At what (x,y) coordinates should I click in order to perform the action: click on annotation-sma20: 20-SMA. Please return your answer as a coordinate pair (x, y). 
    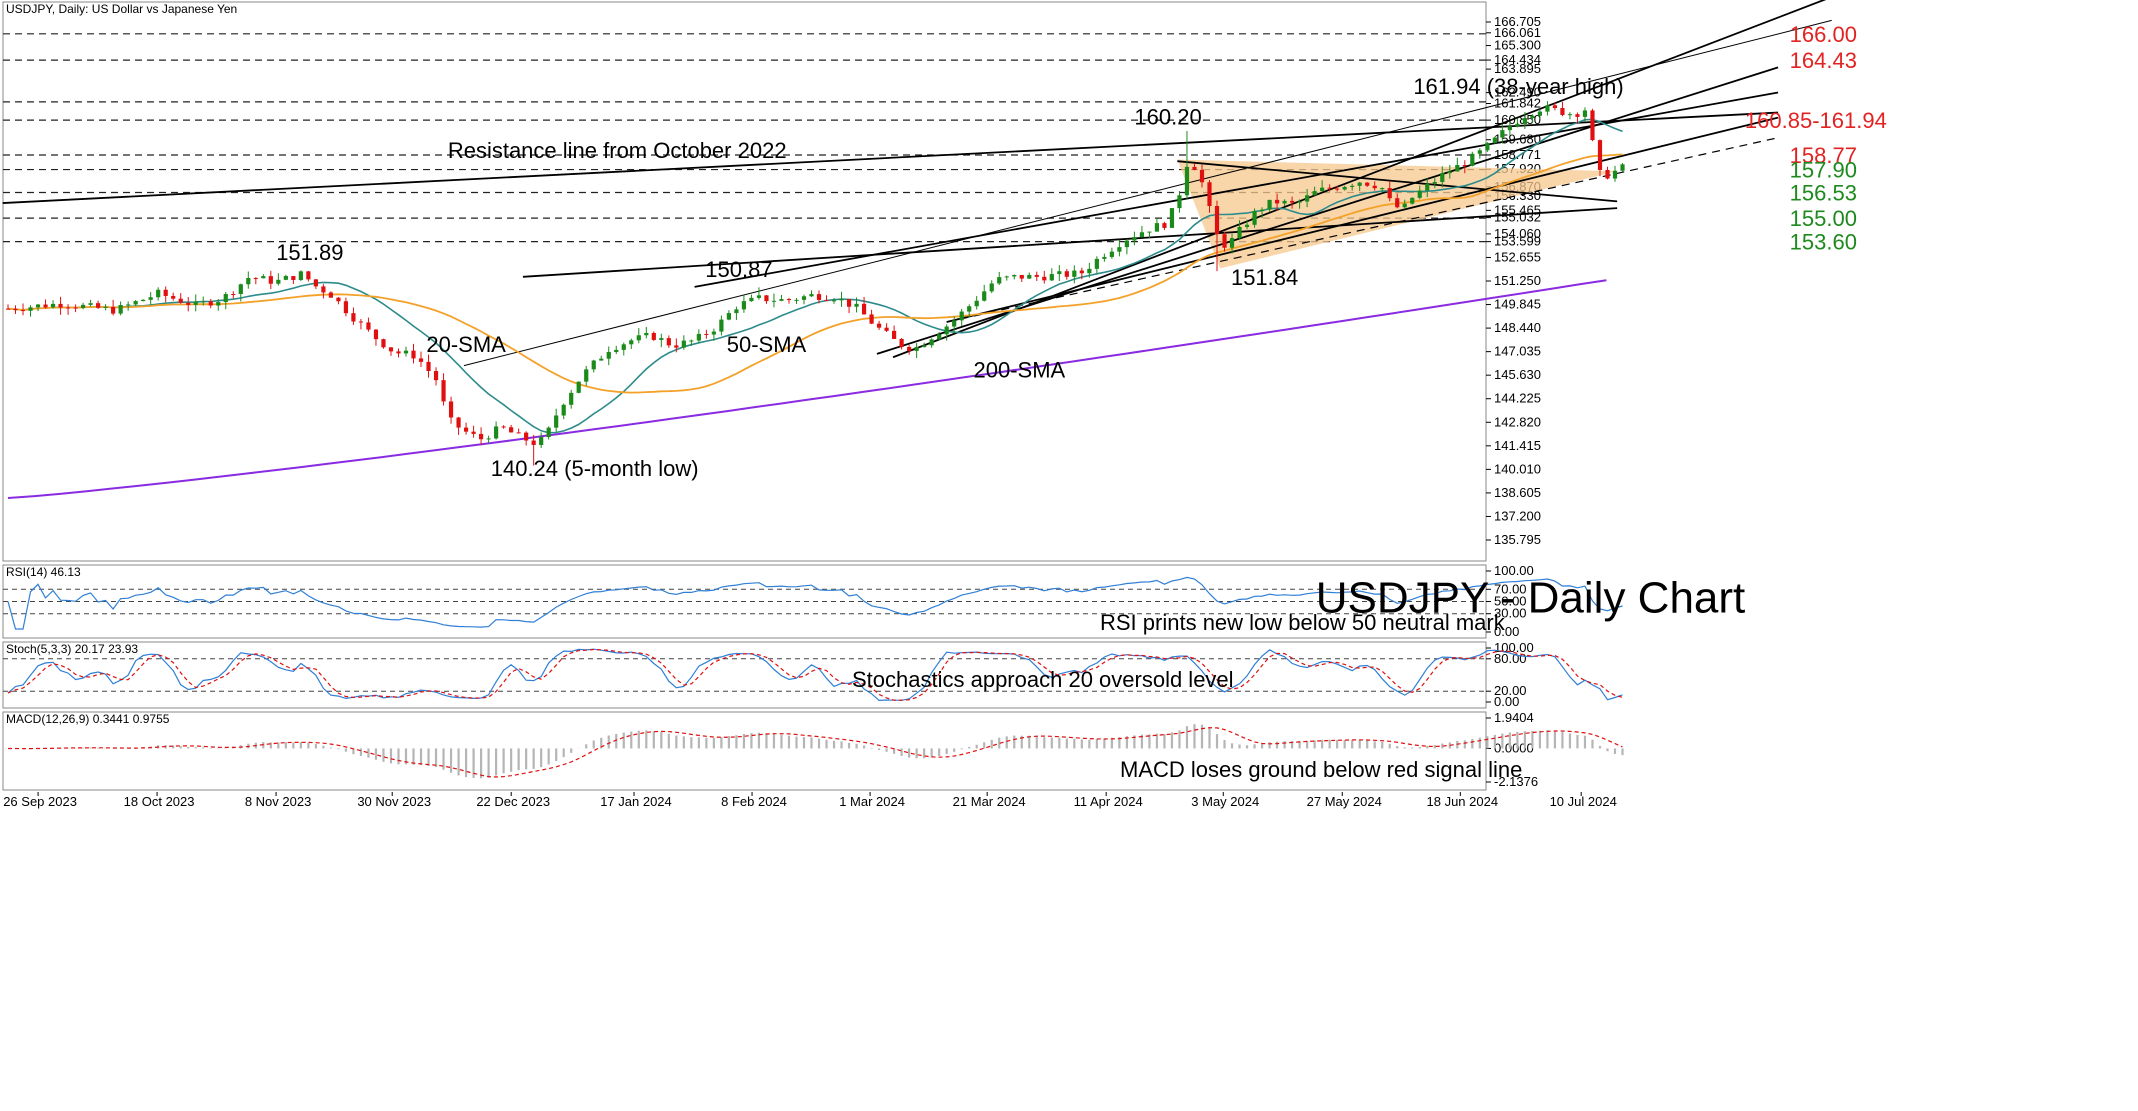
    Looking at the image, I should click on (466, 344).